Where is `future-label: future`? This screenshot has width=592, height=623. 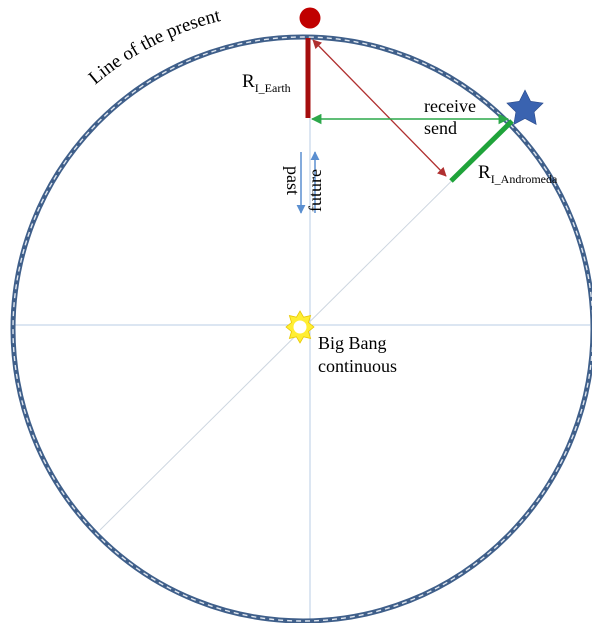 future-label: future is located at coordinates (315, 190).